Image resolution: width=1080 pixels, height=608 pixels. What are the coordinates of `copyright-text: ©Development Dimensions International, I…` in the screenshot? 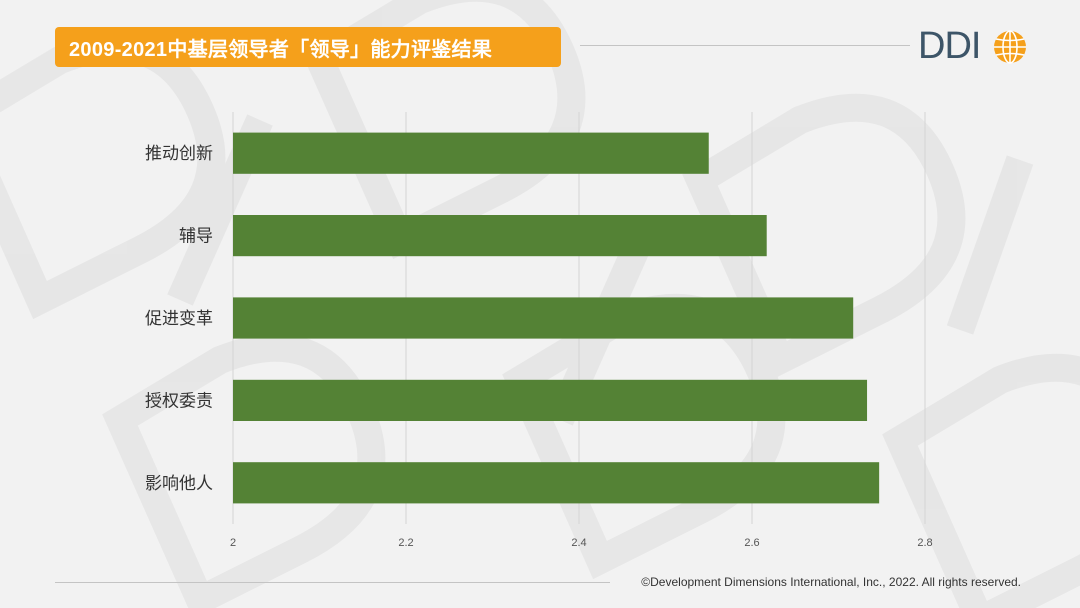 It's located at (831, 582).